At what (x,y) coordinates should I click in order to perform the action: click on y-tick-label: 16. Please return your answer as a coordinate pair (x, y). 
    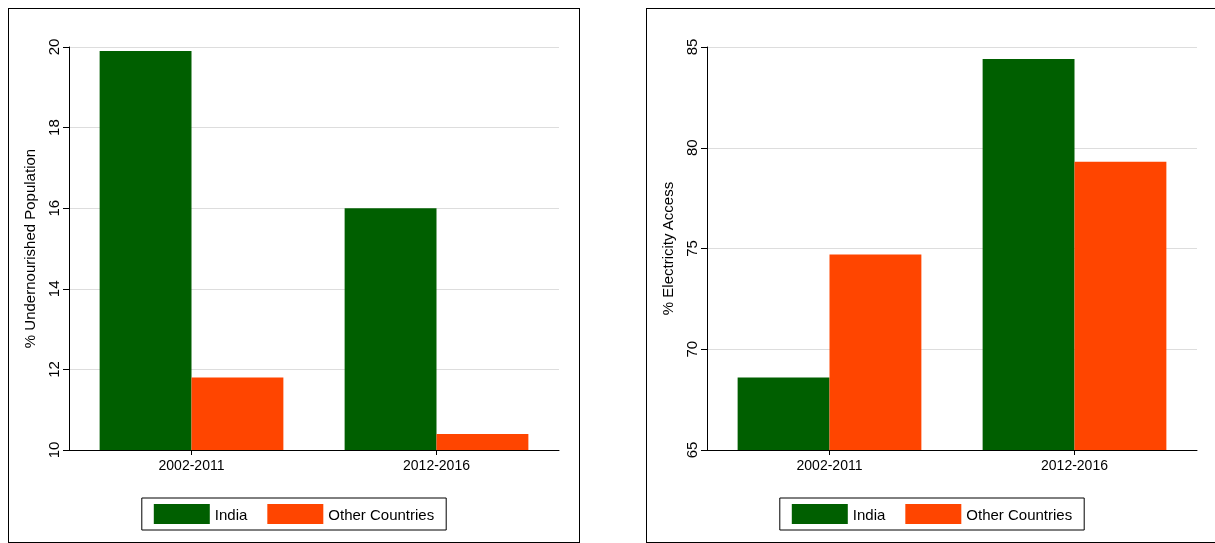
    Looking at the image, I should click on (53, 208).